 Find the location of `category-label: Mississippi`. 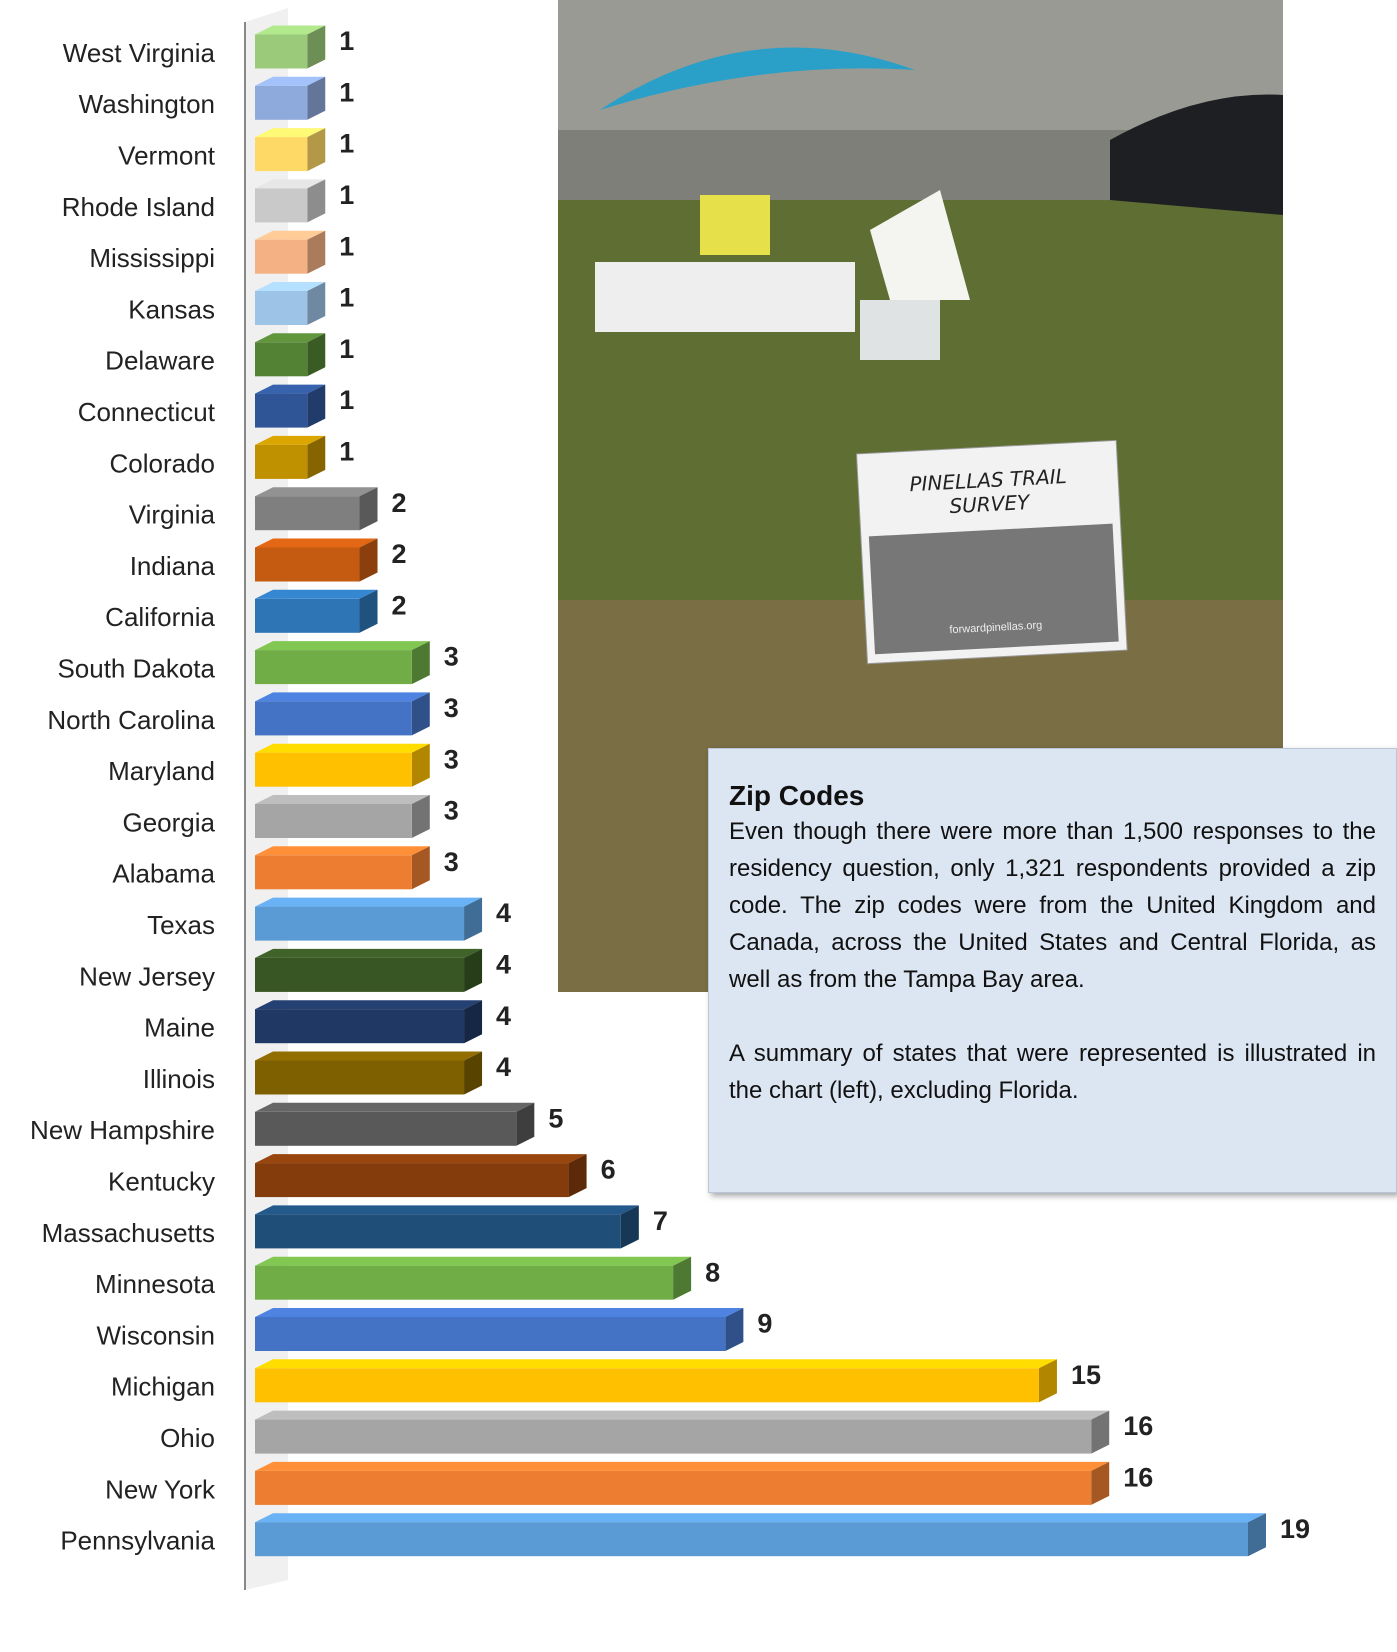

category-label: Mississippi is located at coordinates (152, 258).